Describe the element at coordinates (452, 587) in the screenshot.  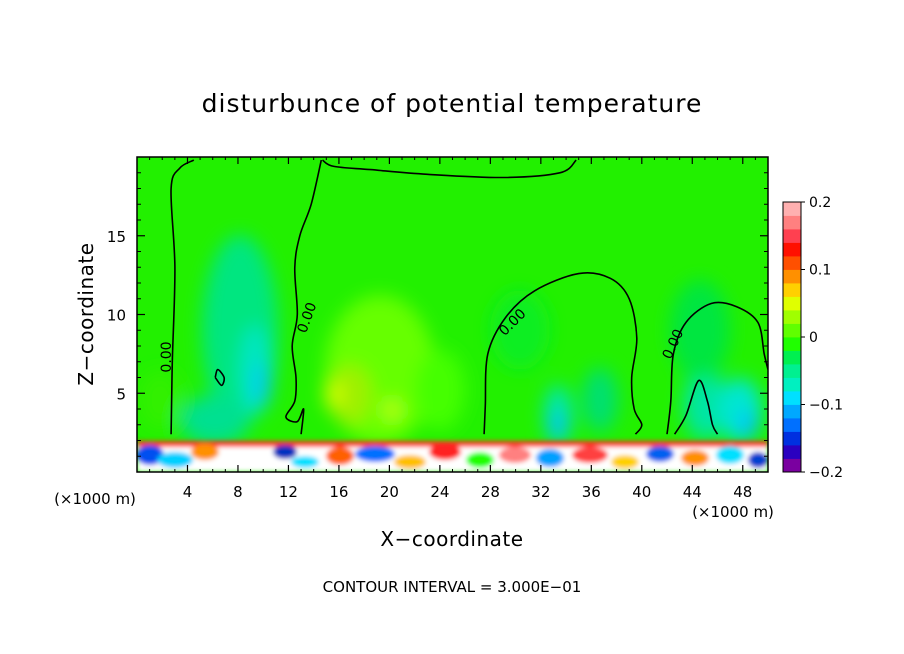
I see `contour-interval-footer: CONTOUR INTERVAL = 3.000E−01` at that location.